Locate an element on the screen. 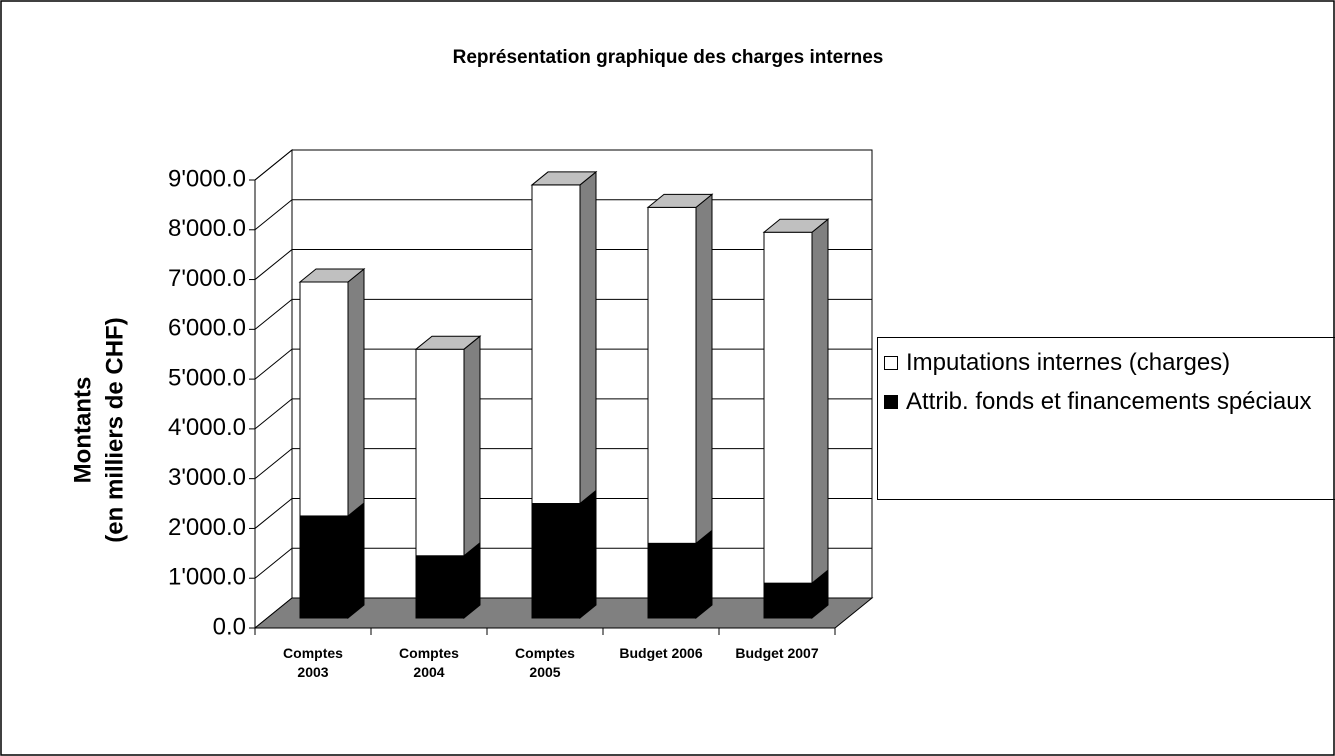  y-tick-label: 1'000.0 is located at coordinates (207, 577).